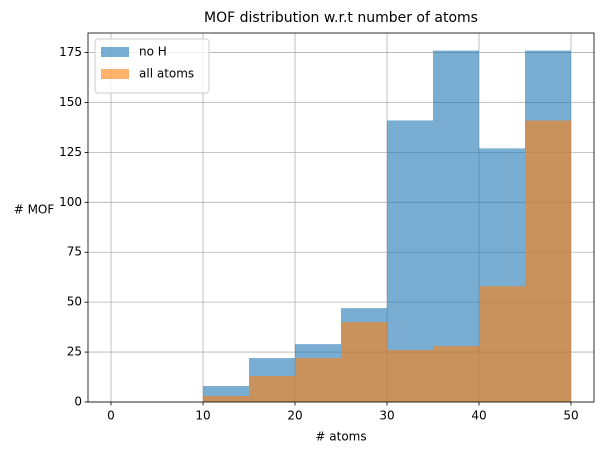 The height and width of the screenshot is (455, 603). What do you see at coordinates (74, 302) in the screenshot?
I see `y-tick-label: 50` at bounding box center [74, 302].